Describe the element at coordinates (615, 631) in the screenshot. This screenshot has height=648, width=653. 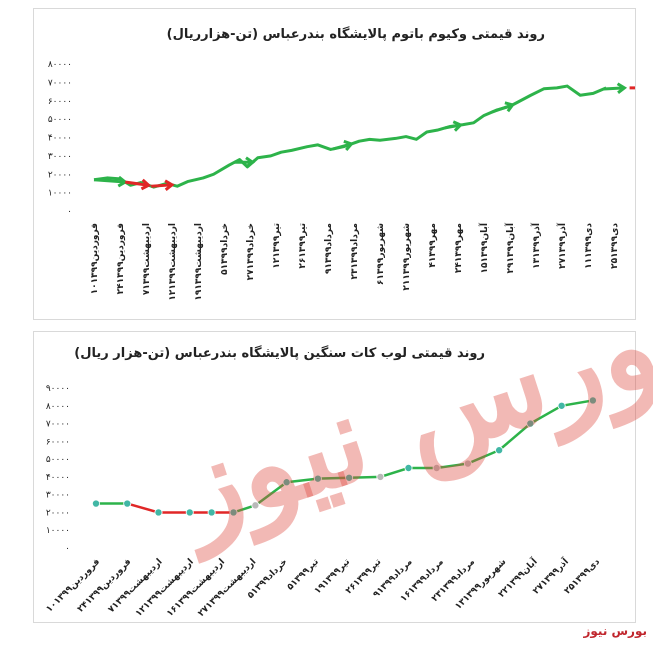
I see `brand-label: بورس نیوز` at that location.